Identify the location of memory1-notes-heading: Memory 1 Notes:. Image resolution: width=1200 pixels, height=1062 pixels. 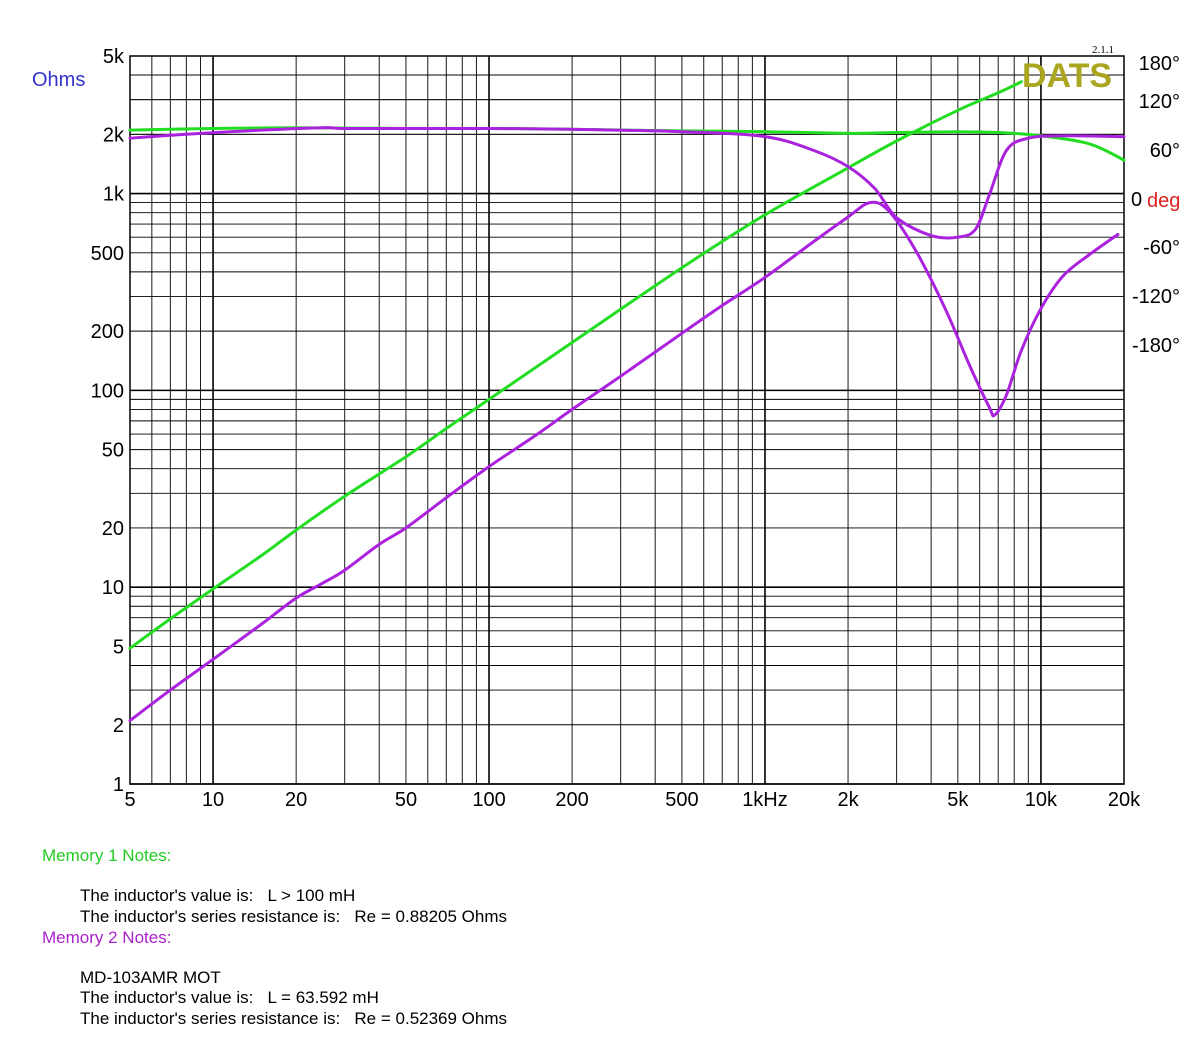
(107, 855).